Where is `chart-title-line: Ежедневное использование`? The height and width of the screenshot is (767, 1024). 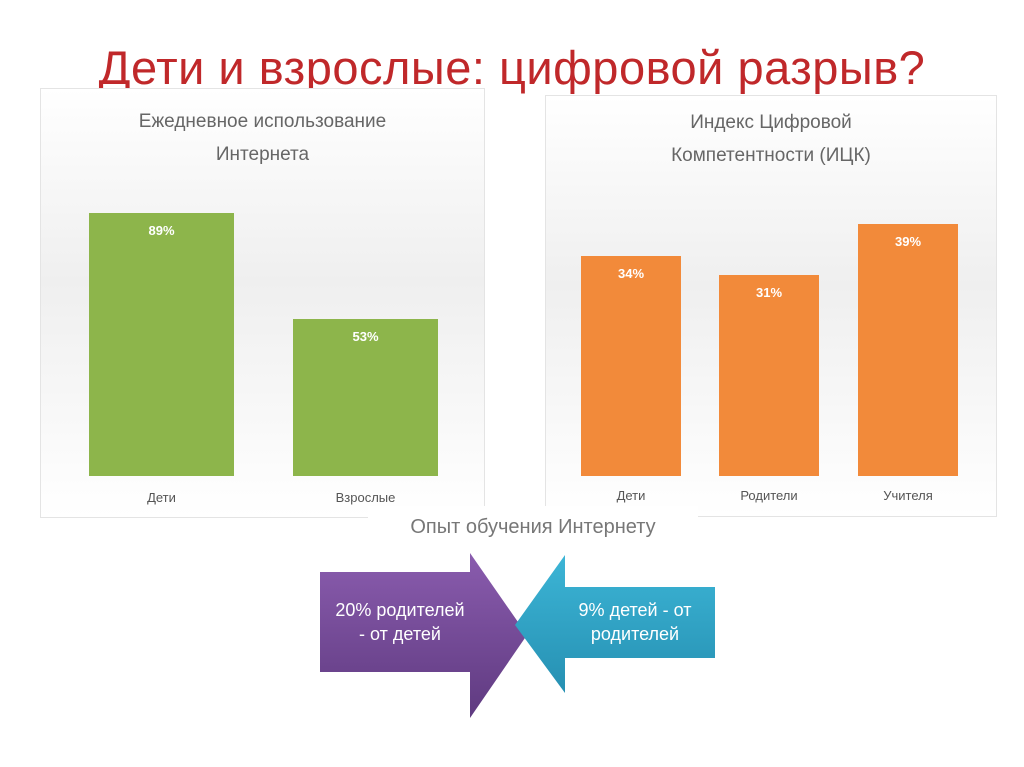 chart-title-line: Ежедневное использование is located at coordinates (262, 121).